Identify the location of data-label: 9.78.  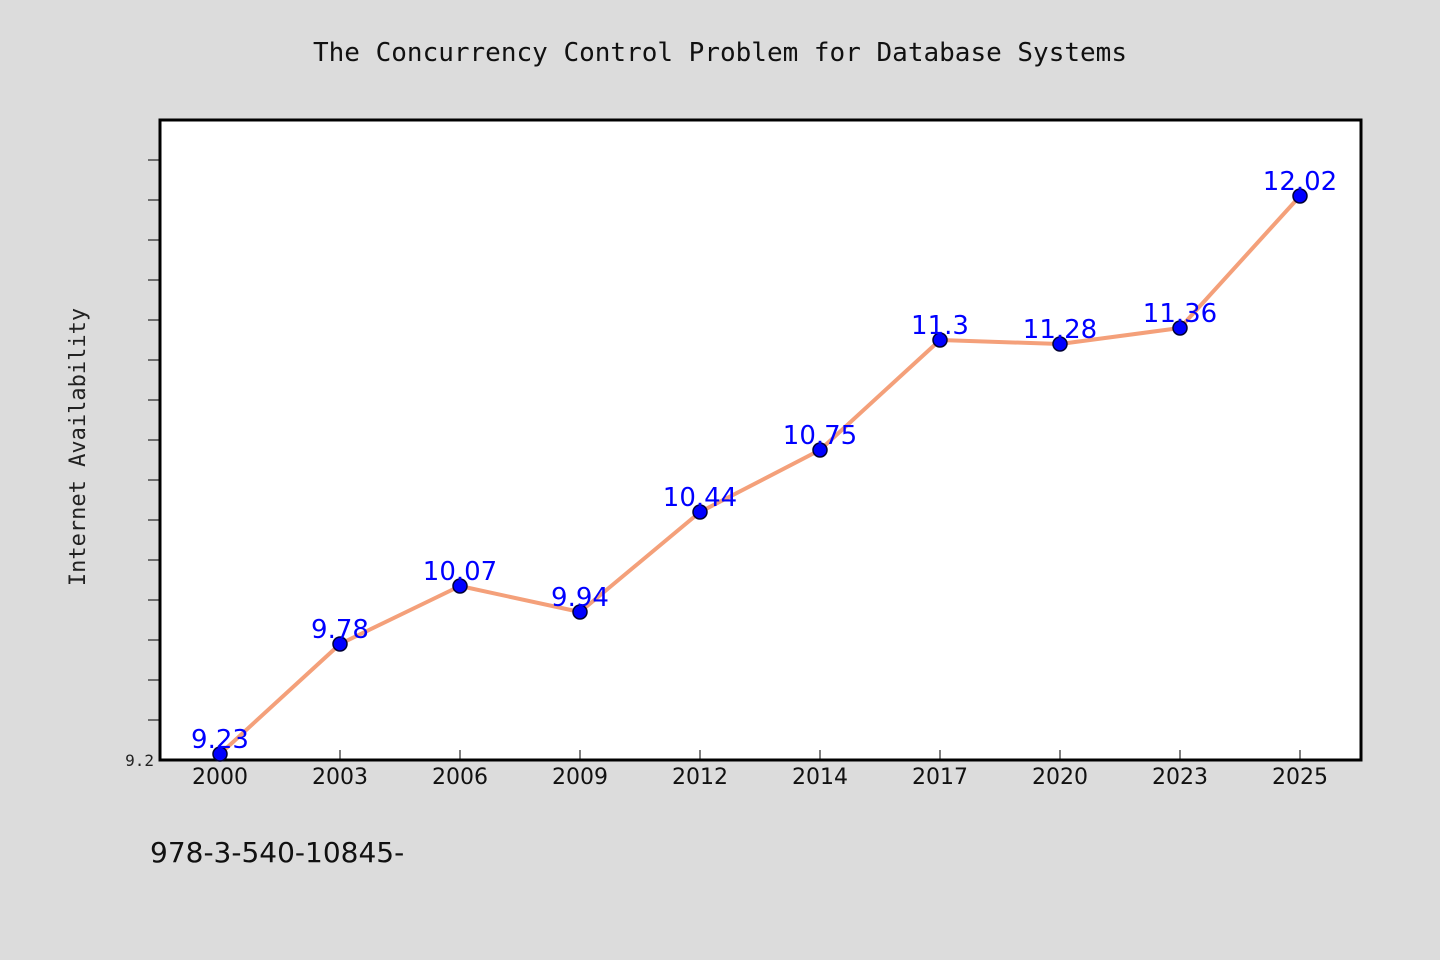
(340, 630).